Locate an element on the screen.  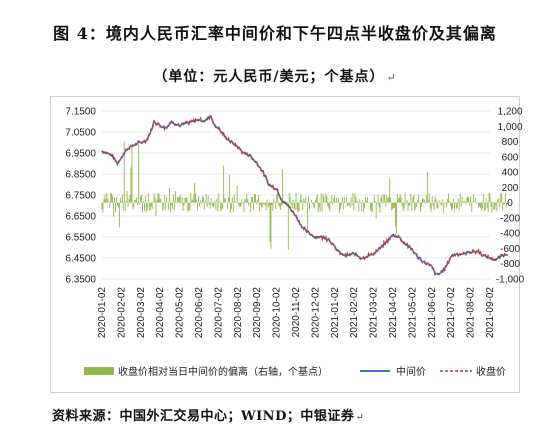
left-axis-tick-label: 7.0500 is located at coordinates (80, 133).